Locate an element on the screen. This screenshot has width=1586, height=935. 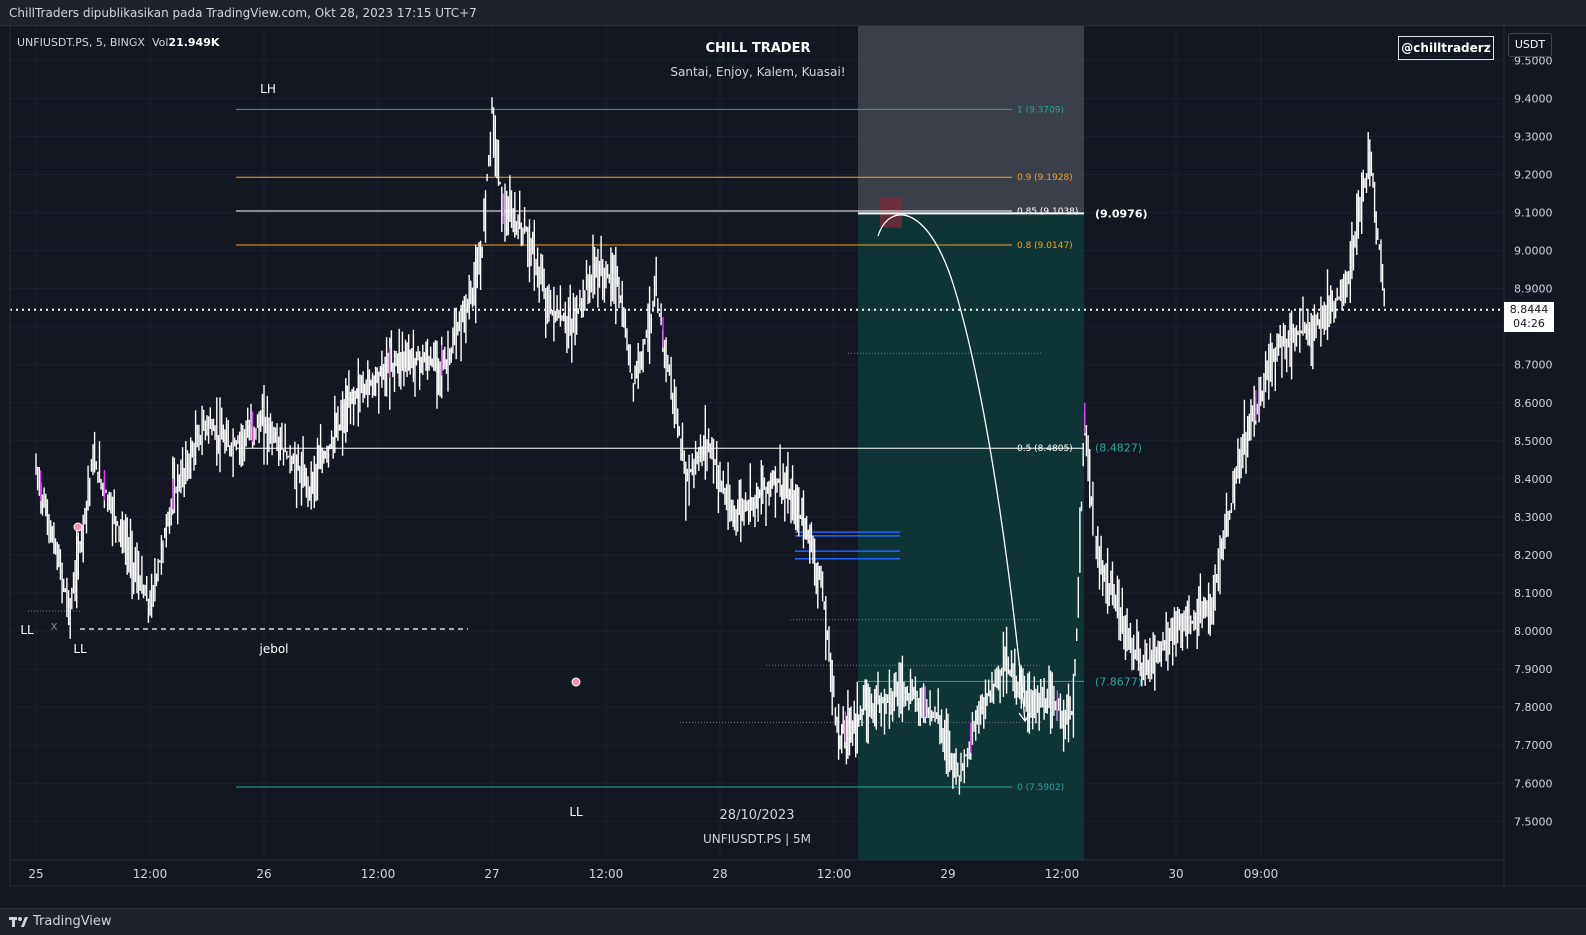
target-label: (8.4827) is located at coordinates (1118, 447).